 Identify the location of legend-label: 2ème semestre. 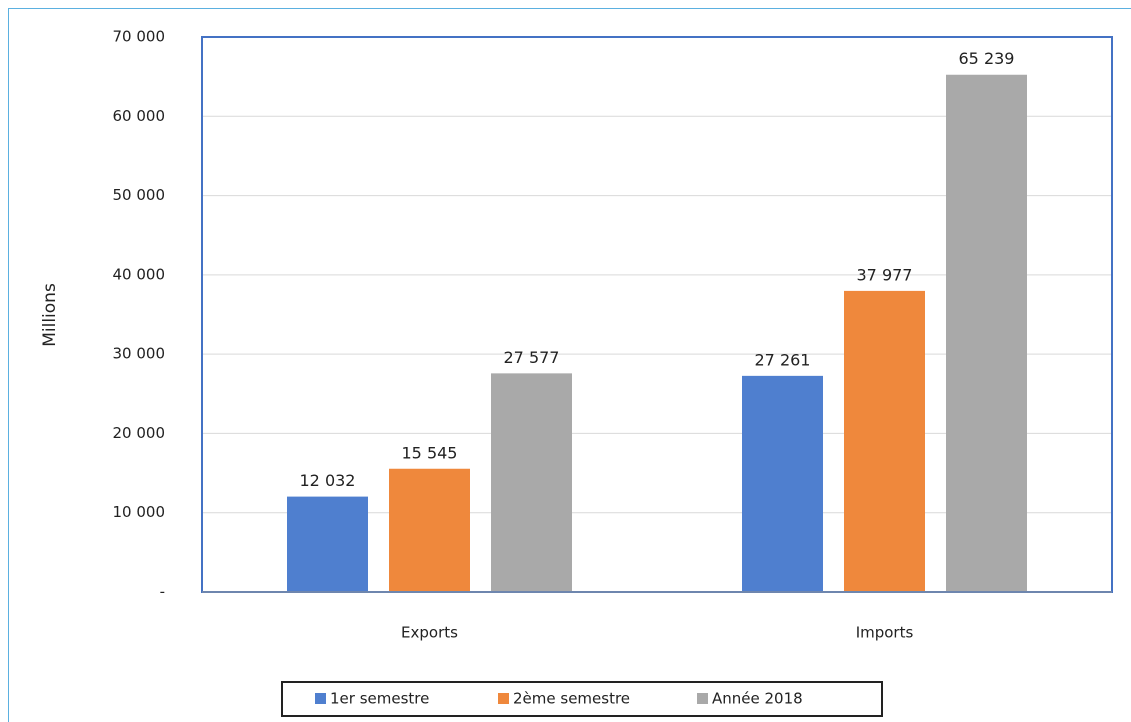
(571, 699).